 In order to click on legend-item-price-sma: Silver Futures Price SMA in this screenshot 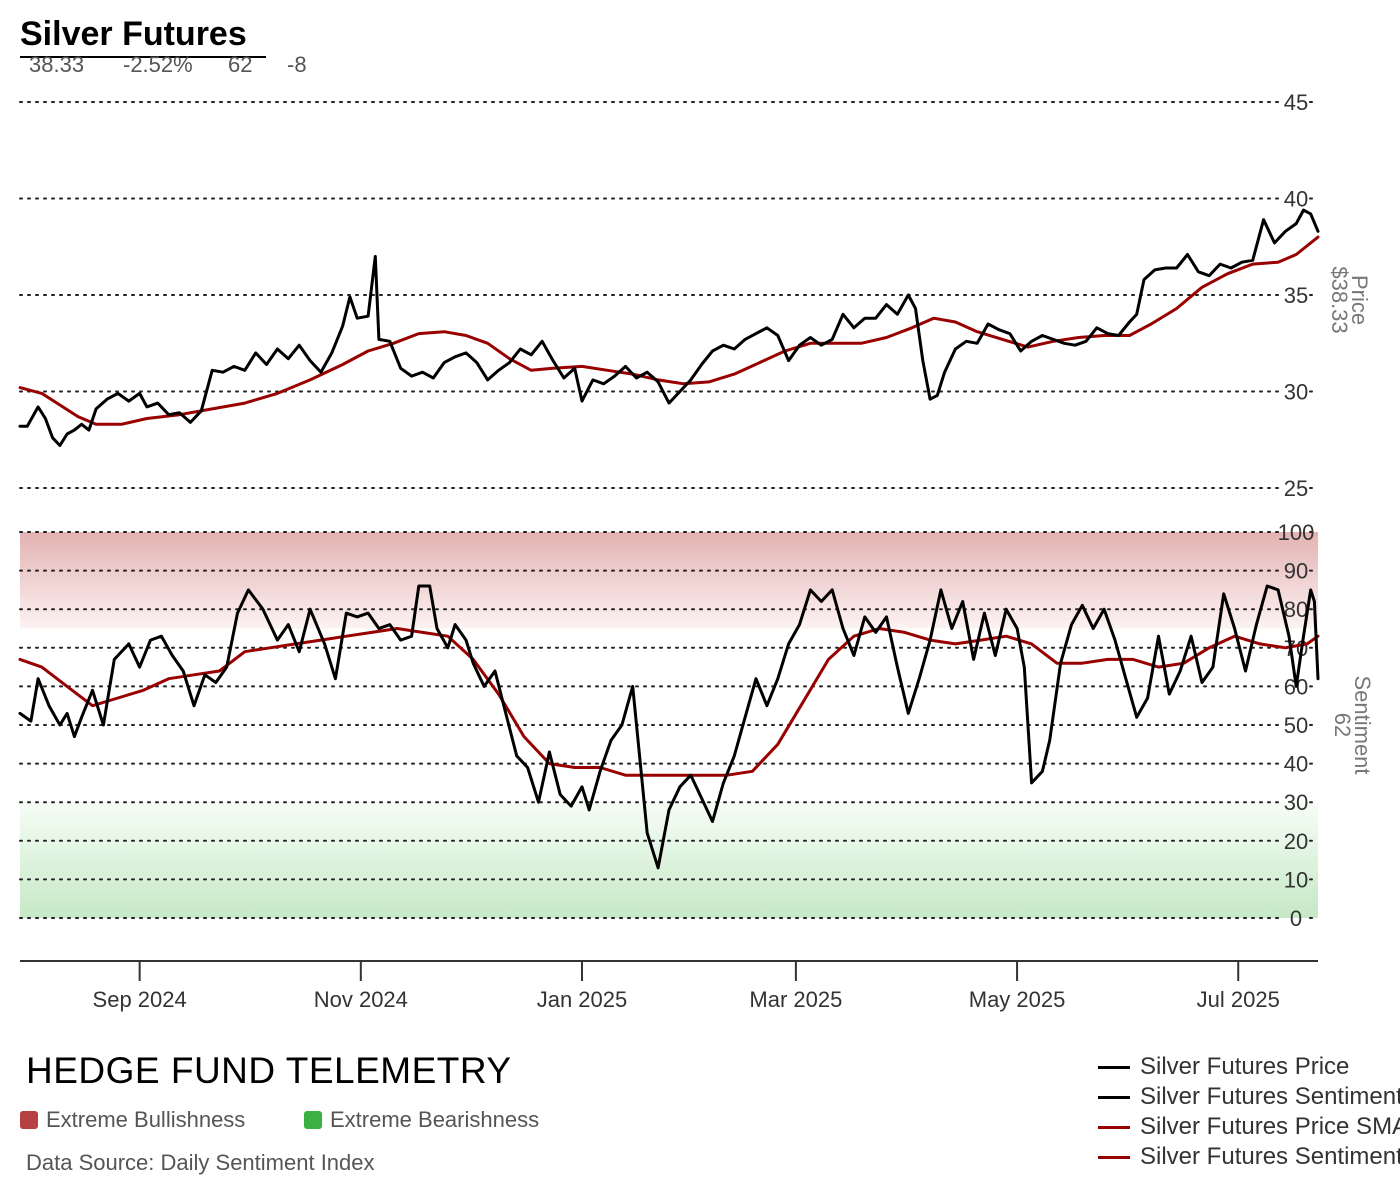, I will do `click(1249, 1127)`.